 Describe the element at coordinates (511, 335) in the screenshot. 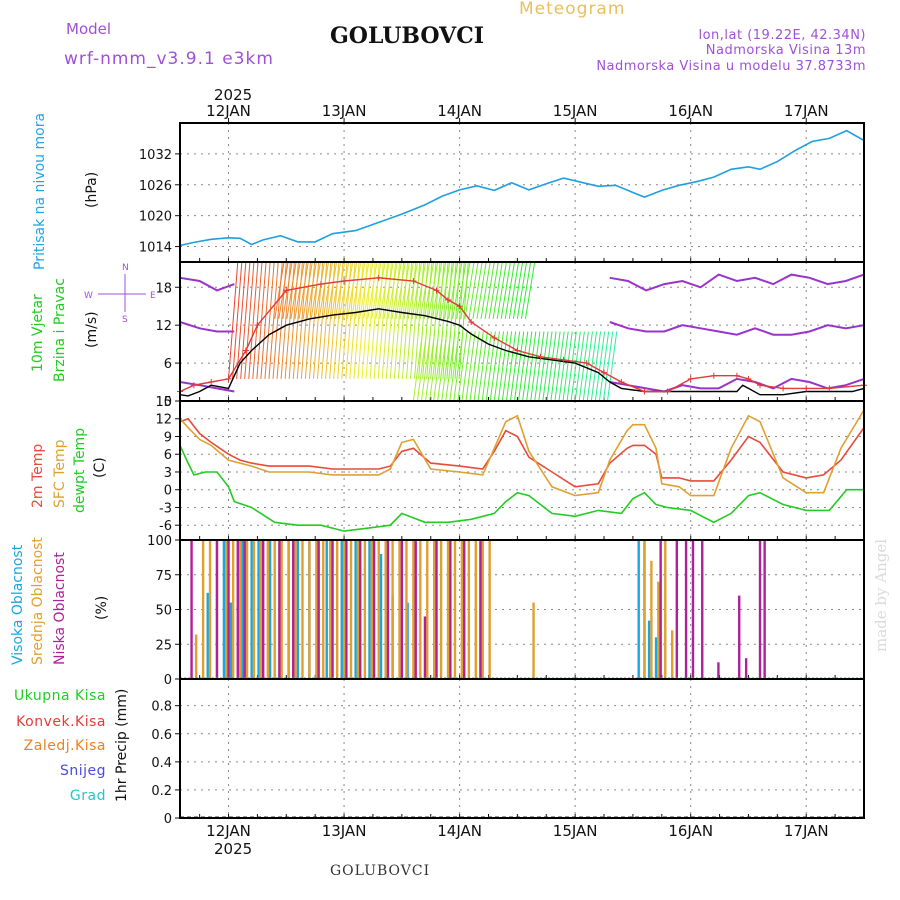

I see `panel-wind: 0 6 12 18` at that location.